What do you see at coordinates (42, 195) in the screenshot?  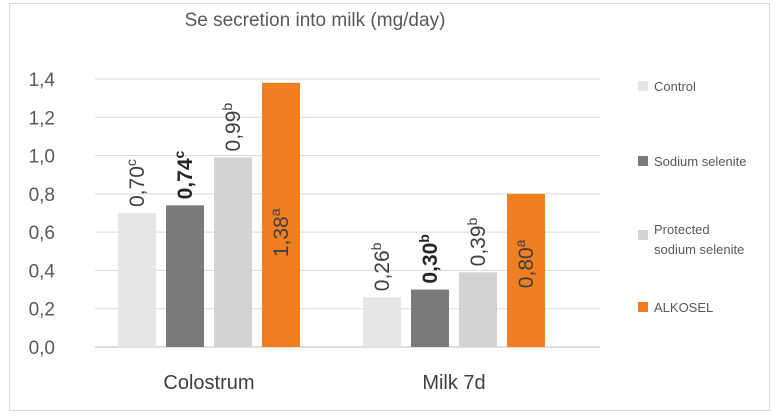 I see `y-tick-label: 0,8` at bounding box center [42, 195].